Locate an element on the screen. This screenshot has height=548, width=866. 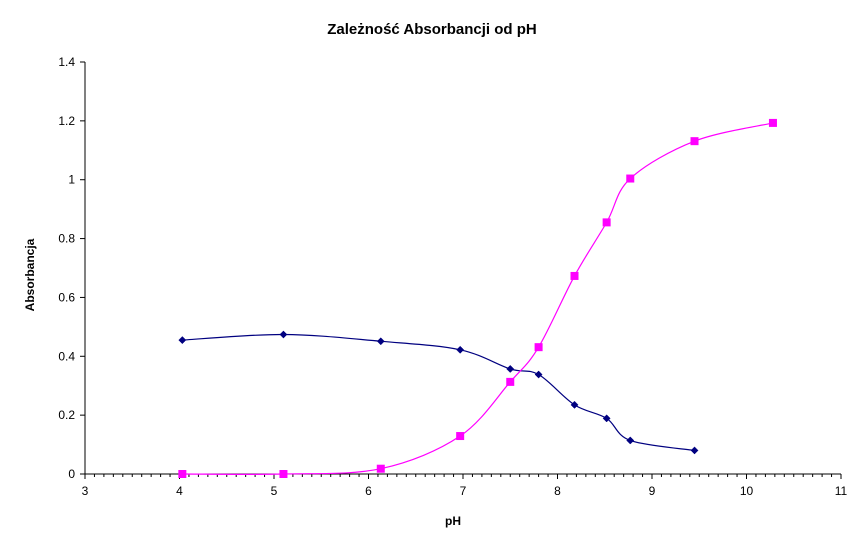
y-tick-label: 0.4 is located at coordinates (66, 356).